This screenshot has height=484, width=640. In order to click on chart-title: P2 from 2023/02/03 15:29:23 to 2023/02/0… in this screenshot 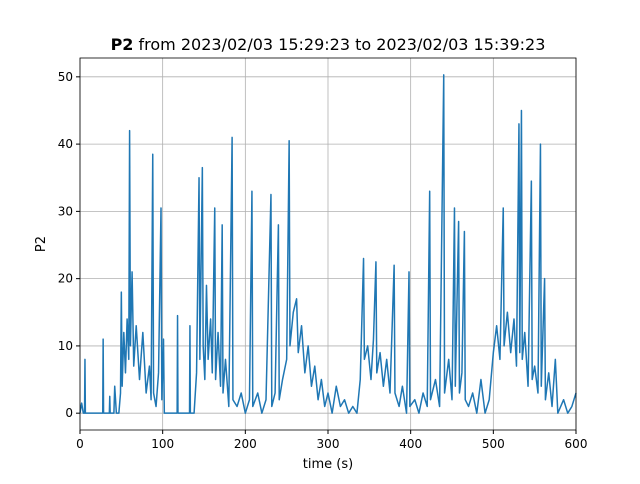, I will do `click(328, 44)`.